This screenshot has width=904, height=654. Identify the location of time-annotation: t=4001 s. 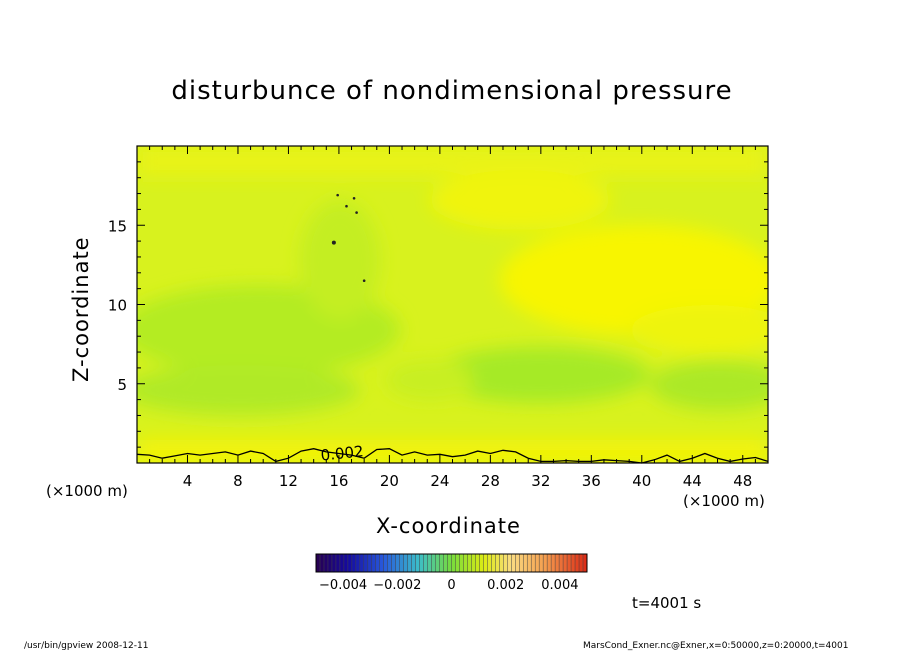
(667, 603).